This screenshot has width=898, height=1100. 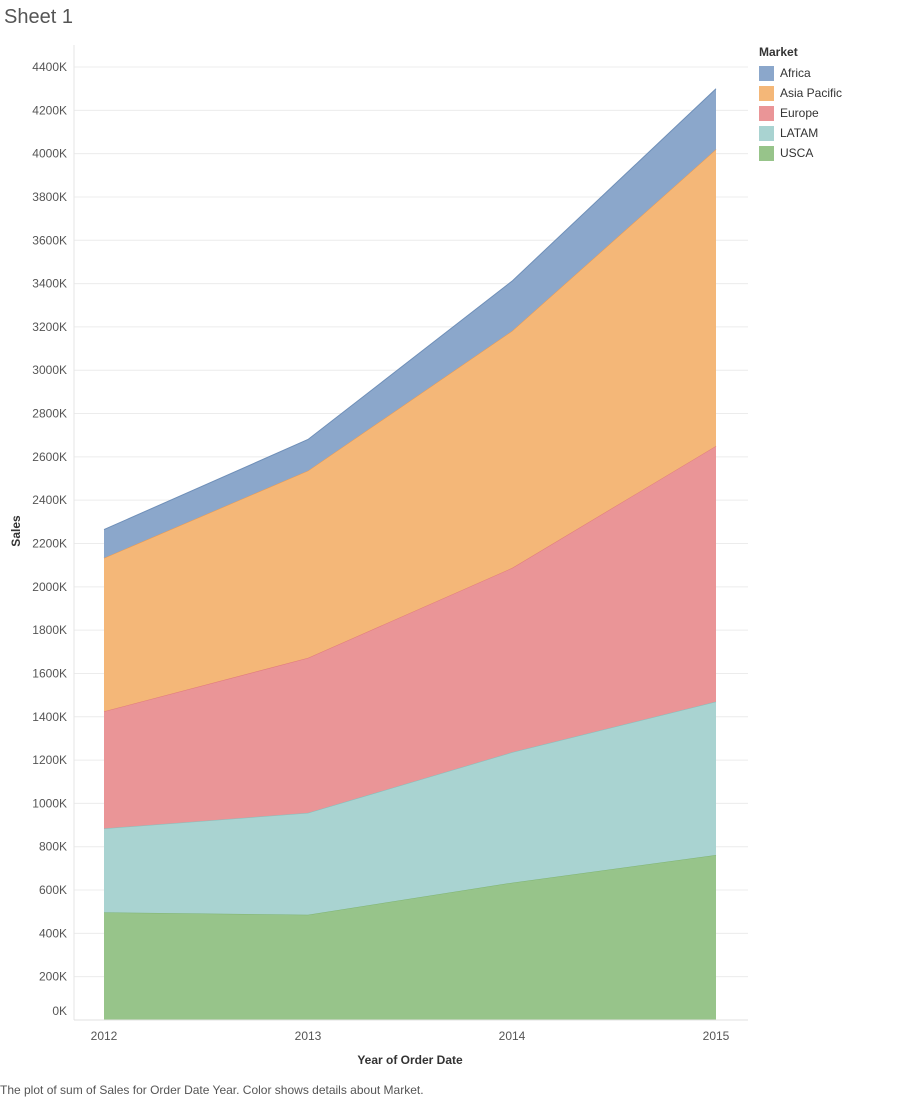 I want to click on legend-item-latam: LATAM, so click(x=800, y=133).